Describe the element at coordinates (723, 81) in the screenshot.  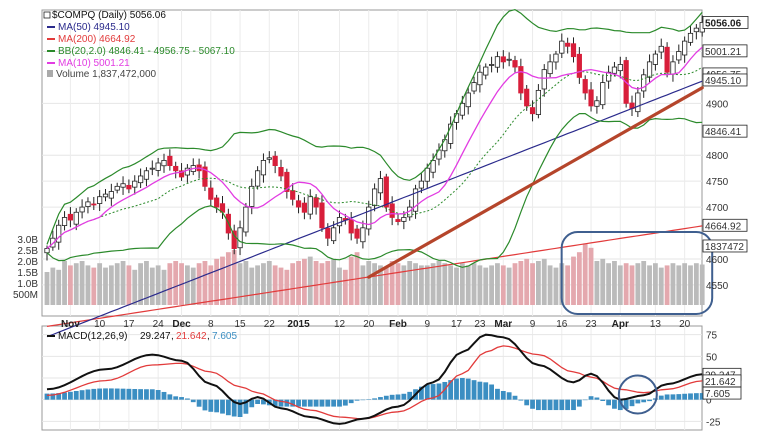
I see `price-value-label: 4945.10` at that location.